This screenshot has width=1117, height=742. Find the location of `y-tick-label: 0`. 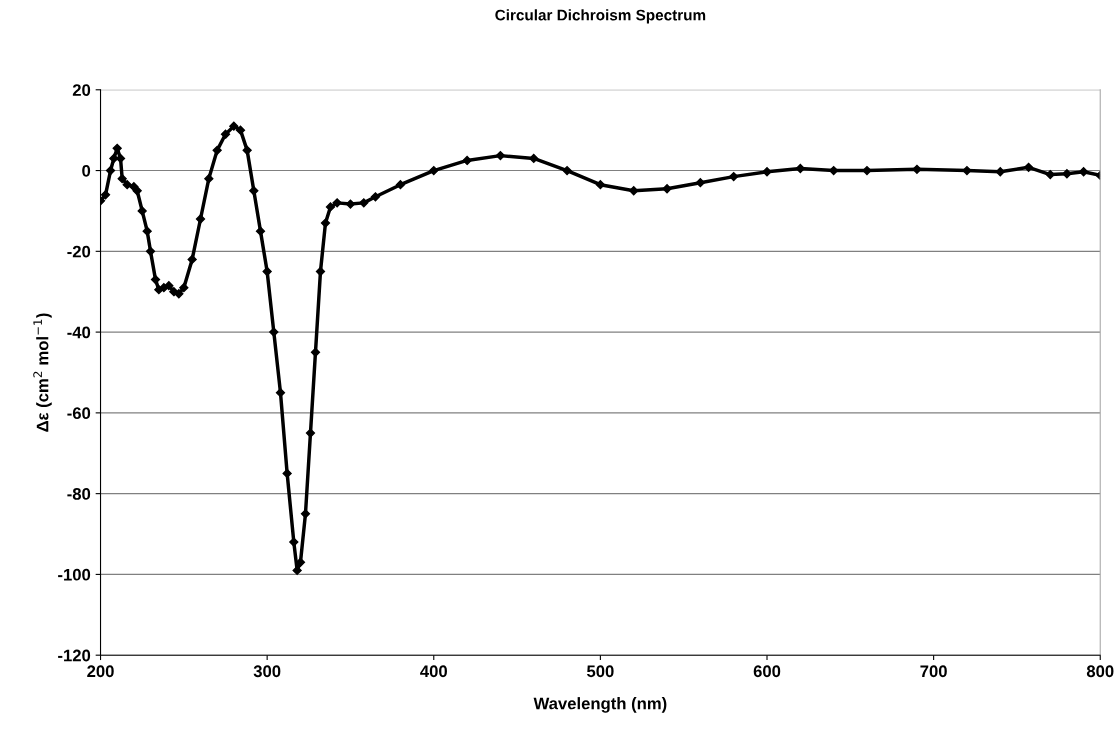

y-tick-label: 0 is located at coordinates (86, 170).